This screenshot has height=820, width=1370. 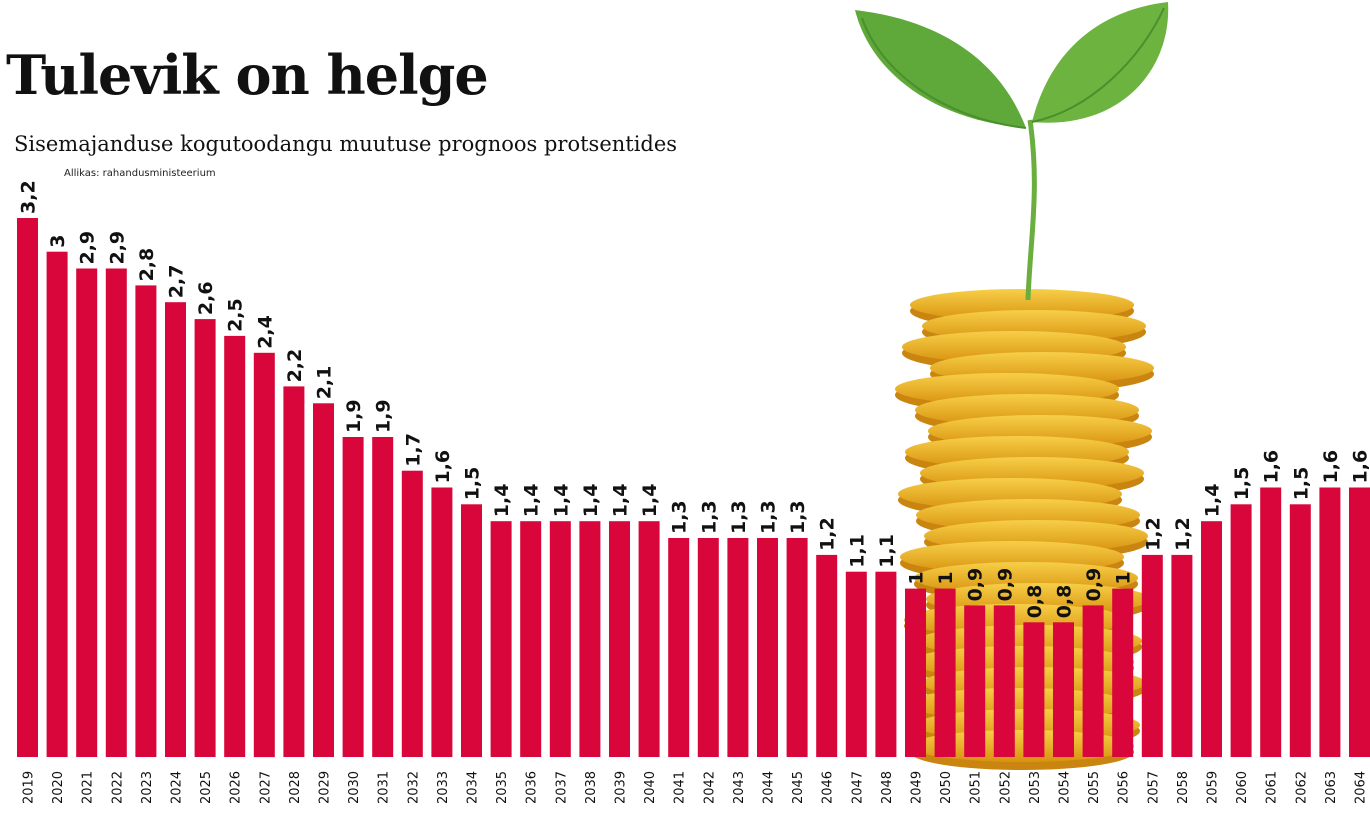 I want to click on value-label-2033: 1,6, so click(x=443, y=467).